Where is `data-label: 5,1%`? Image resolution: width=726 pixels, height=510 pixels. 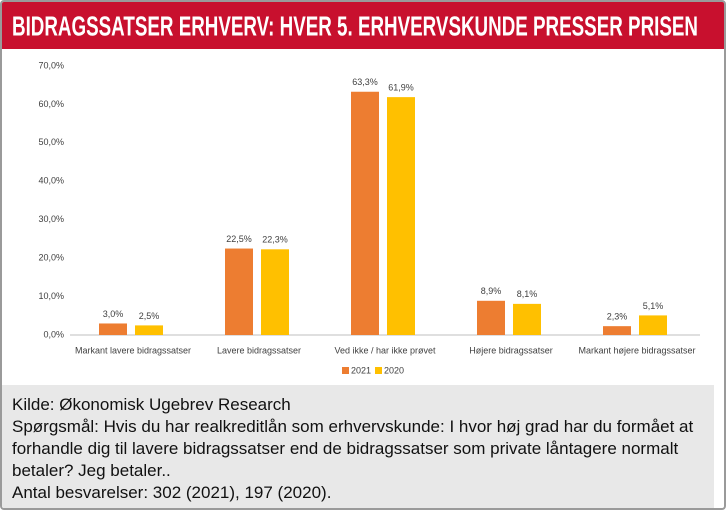 data-label: 5,1% is located at coordinates (653, 306).